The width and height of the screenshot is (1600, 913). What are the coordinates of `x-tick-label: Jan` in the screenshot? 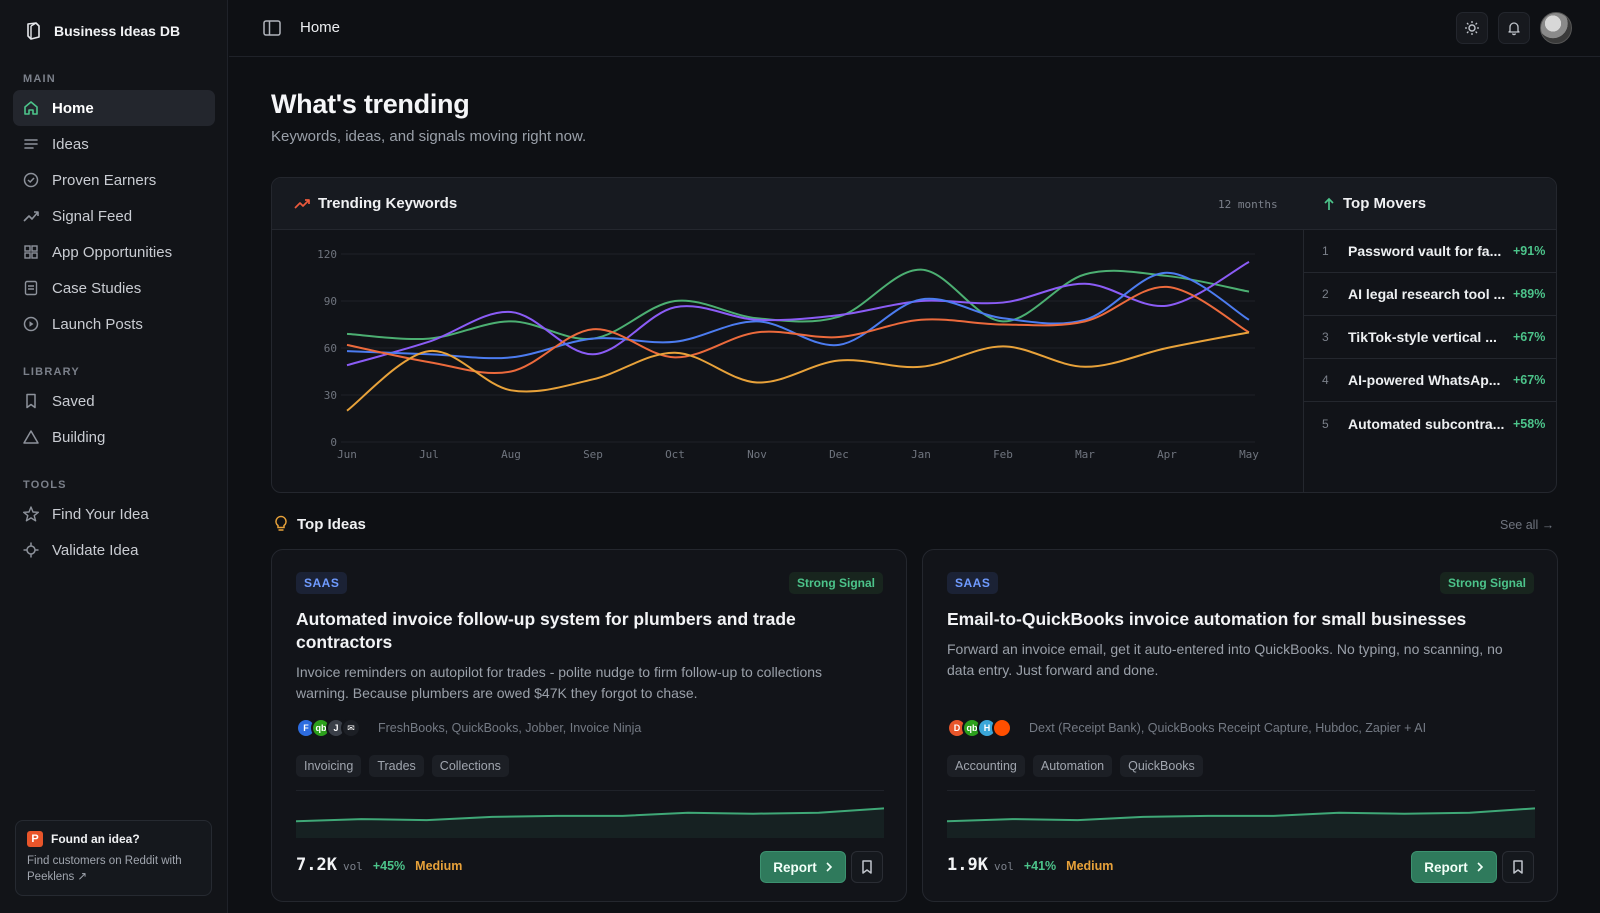 It's located at (921, 454).